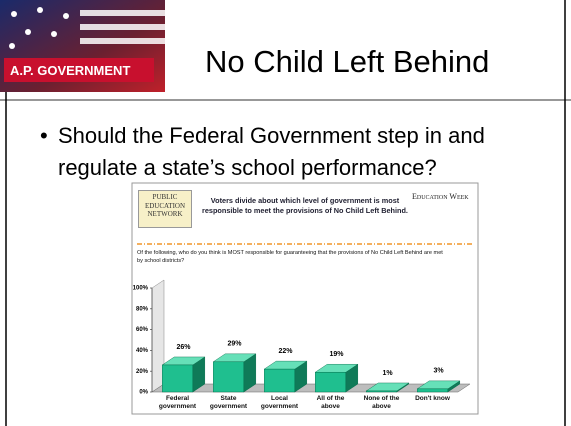 Image resolution: width=571 pixels, height=426 pixels. Describe the element at coordinates (228, 402) in the screenshot. I see `x-tick-label: State government` at that location.